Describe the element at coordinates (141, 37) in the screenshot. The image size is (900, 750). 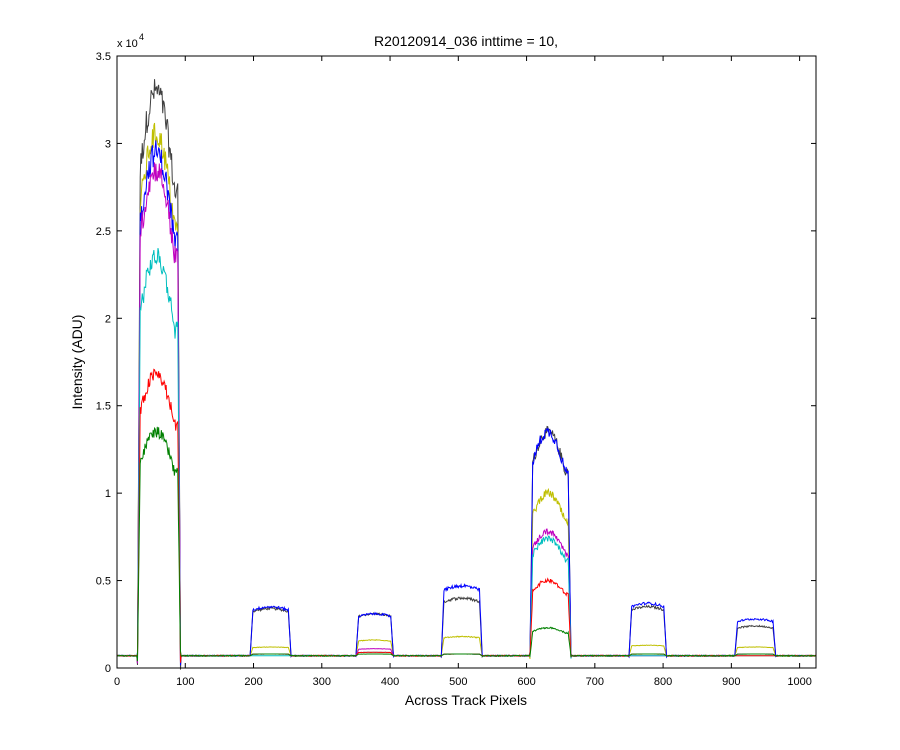
I see `y-exponent-power: 4` at that location.